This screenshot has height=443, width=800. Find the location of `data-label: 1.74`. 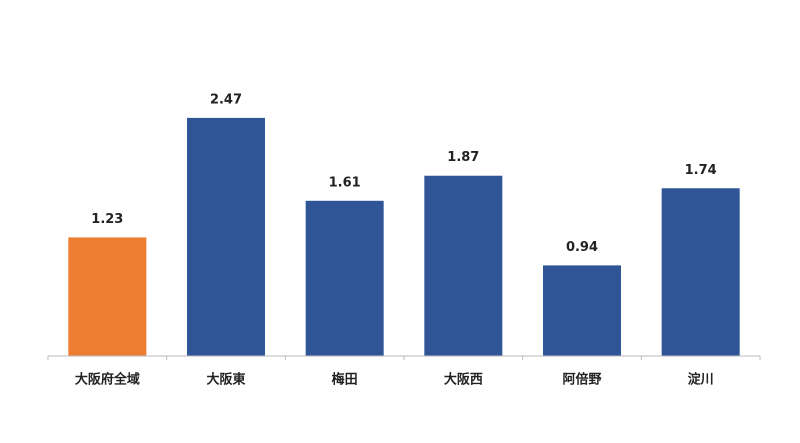

data-label: 1.74 is located at coordinates (701, 170).